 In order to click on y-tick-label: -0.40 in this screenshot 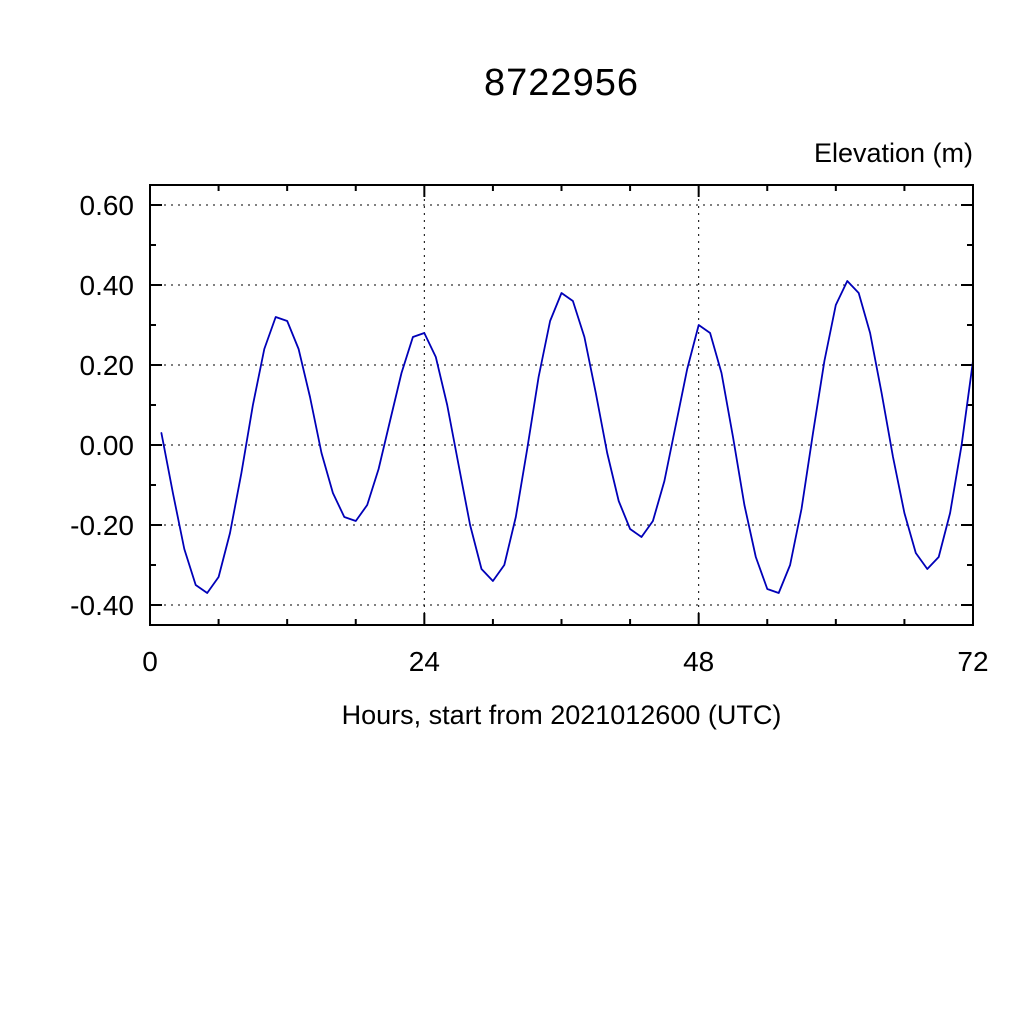, I will do `click(102, 605)`.